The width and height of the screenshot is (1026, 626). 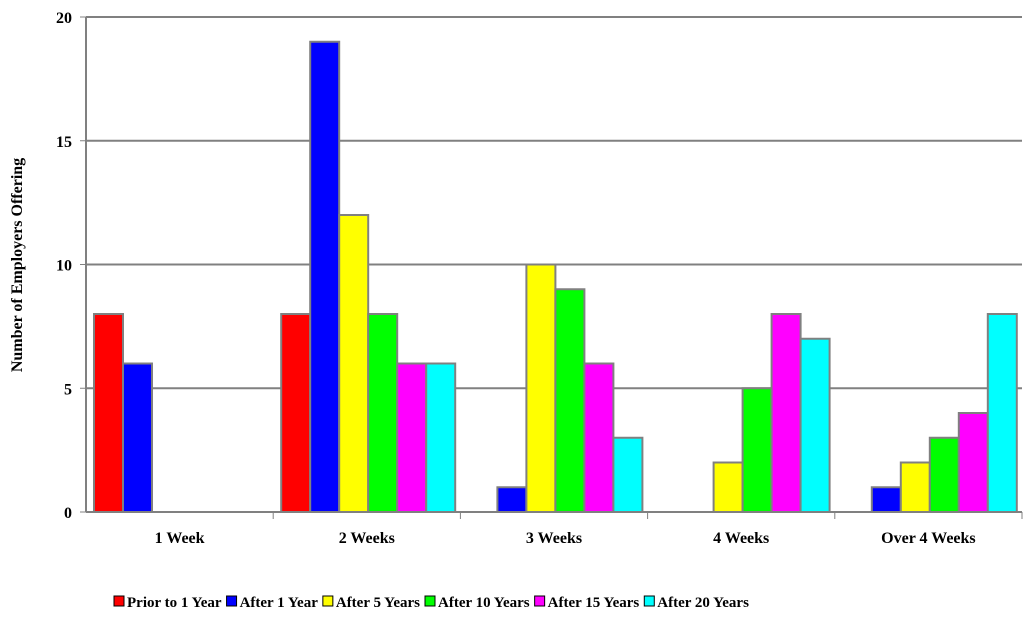 What do you see at coordinates (512, 499) in the screenshot?
I see `bar-after-1-year-3-weeks` at bounding box center [512, 499].